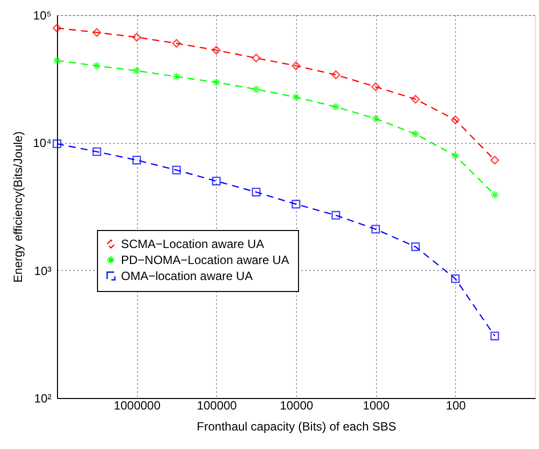 This screenshot has height=449, width=539. What do you see at coordinates (42, 143) in the screenshot?
I see `y-tick-label: 10⁴` at bounding box center [42, 143].